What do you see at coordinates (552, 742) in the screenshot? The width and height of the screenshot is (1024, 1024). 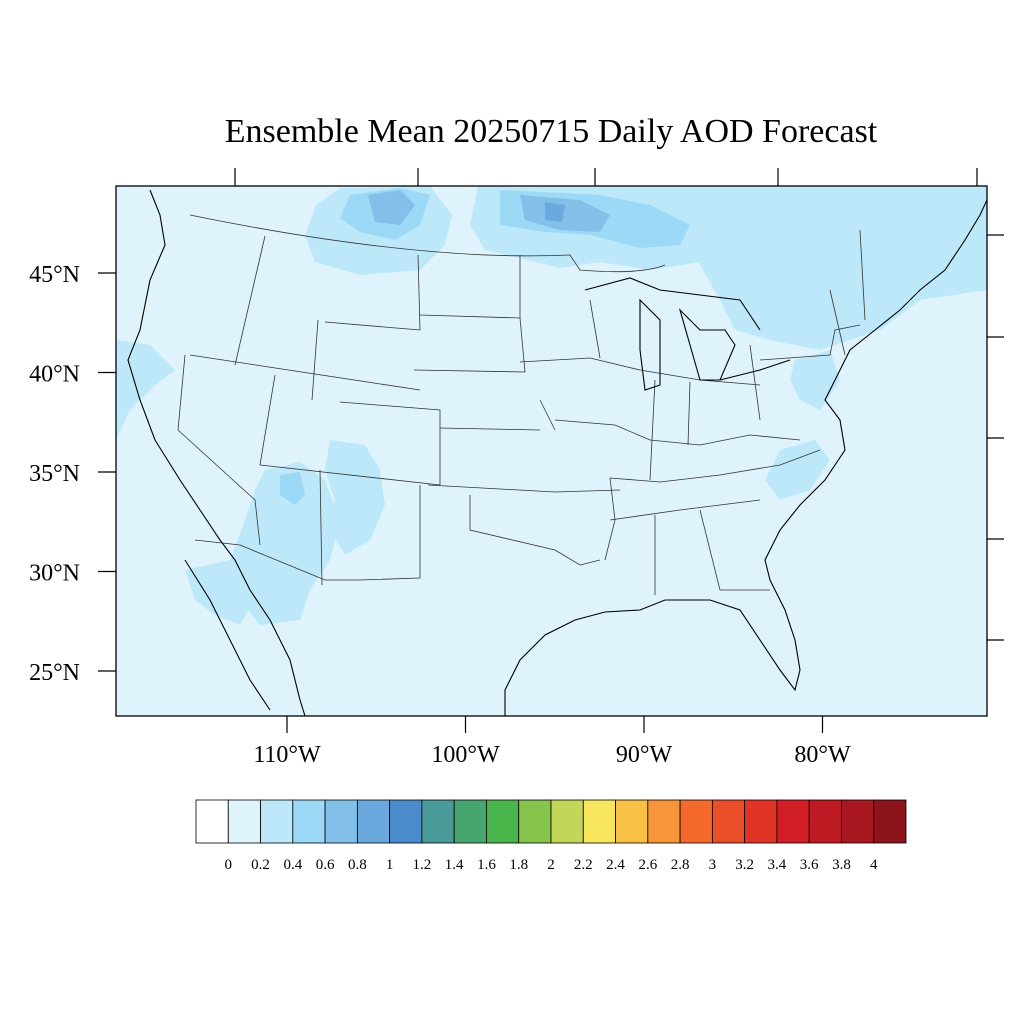 I see `longitude-labels: 110°W 100°W 90°W 80°W` at bounding box center [552, 742].